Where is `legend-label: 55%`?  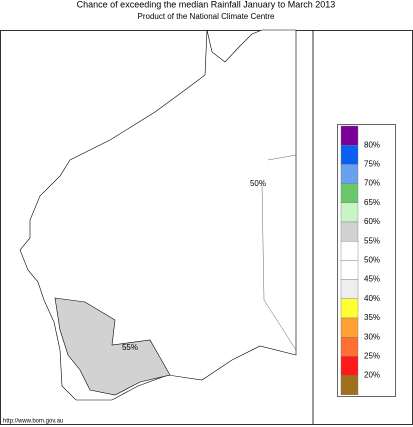
legend-label: 55% is located at coordinates (372, 240).